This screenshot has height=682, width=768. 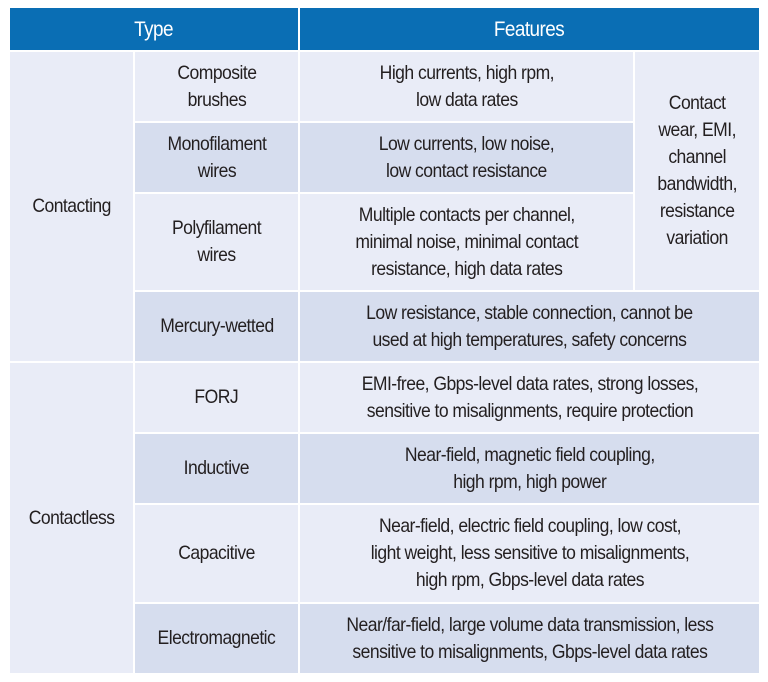 I want to click on group-contacting: Contacting, so click(x=71, y=206).